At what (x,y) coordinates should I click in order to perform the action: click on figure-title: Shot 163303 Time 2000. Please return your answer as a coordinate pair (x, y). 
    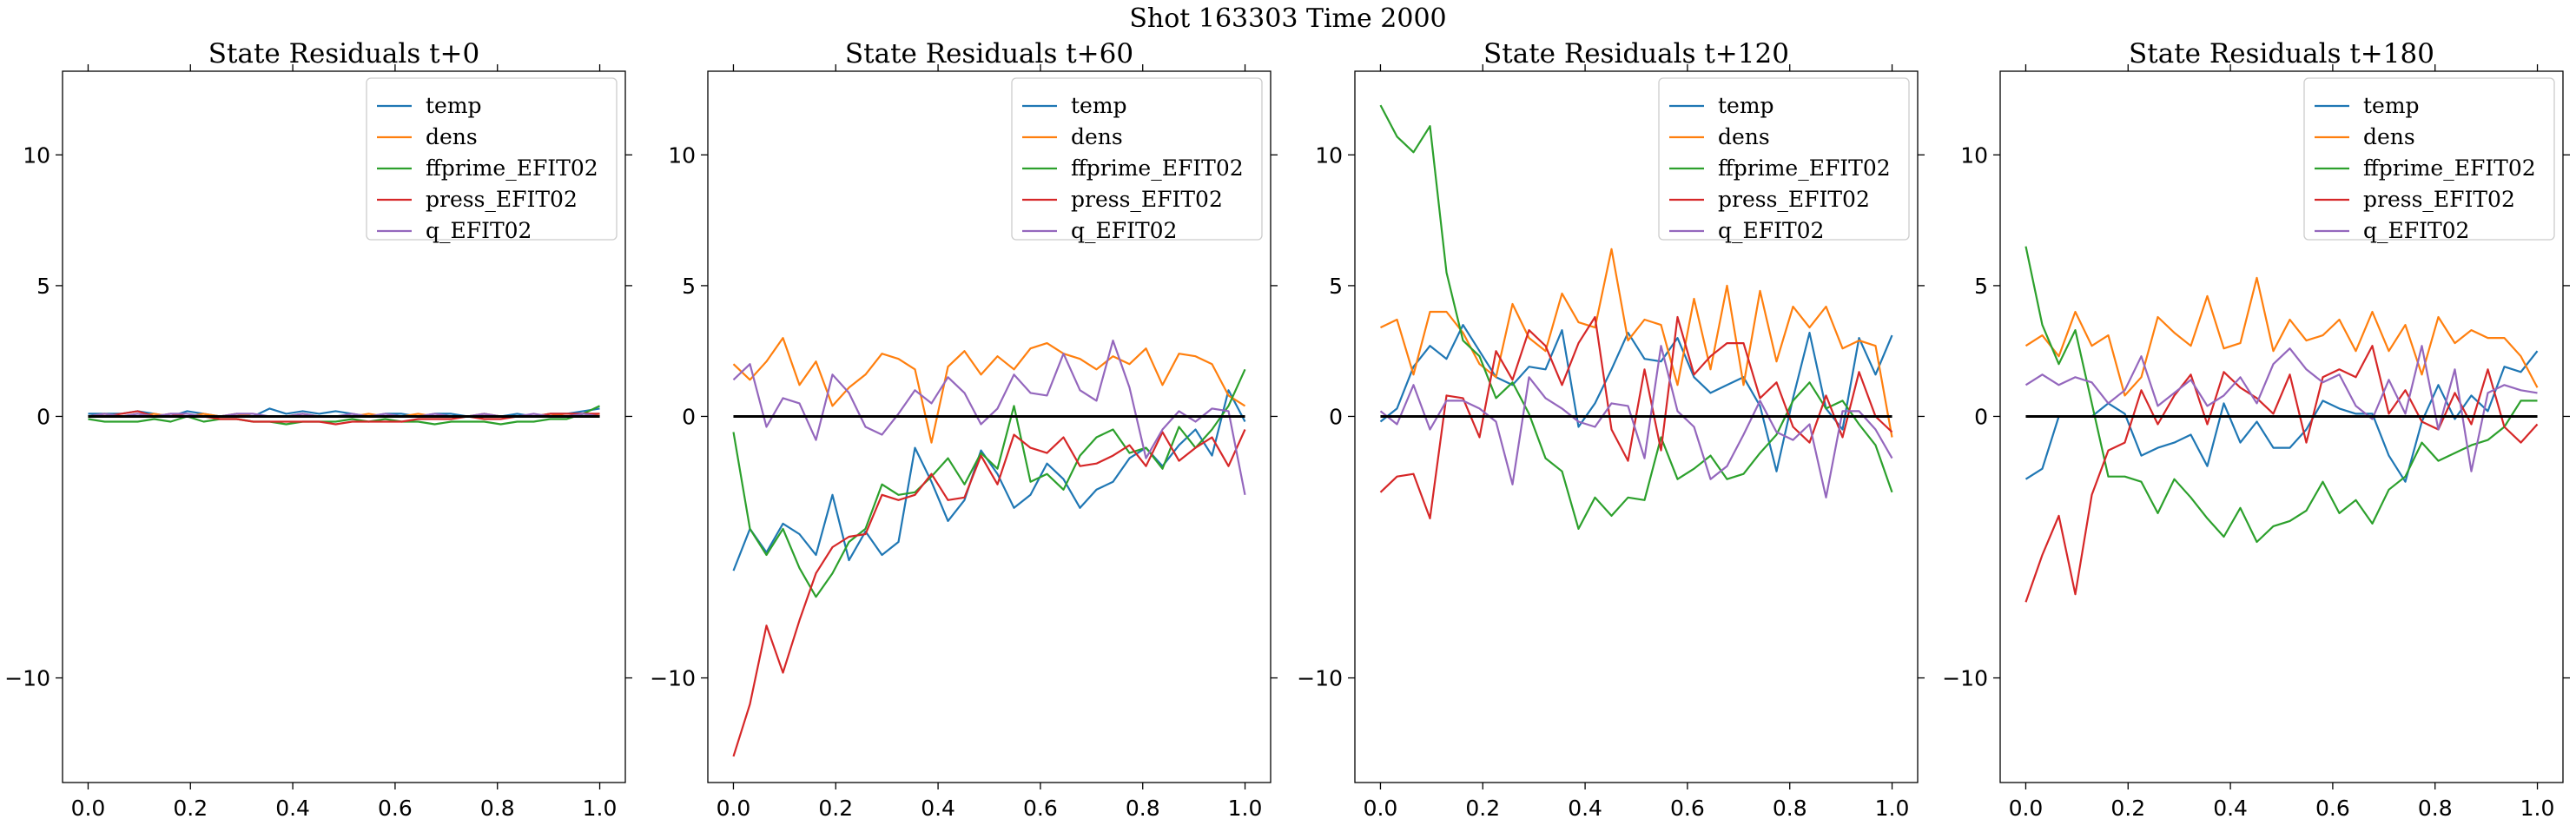
    Looking at the image, I should click on (1288, 18).